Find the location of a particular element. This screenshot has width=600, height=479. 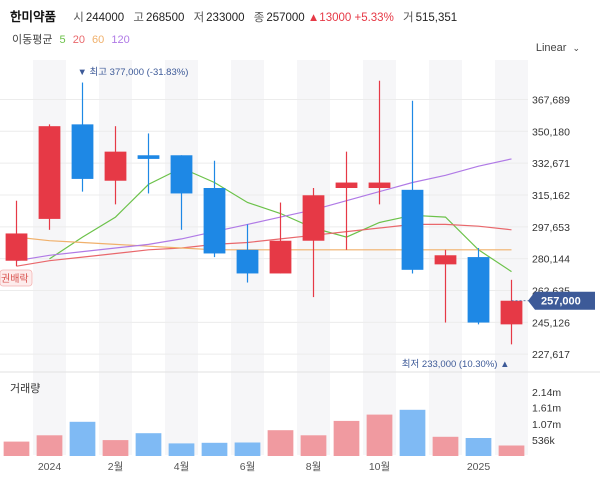

ex-rights-label: 권배락 is located at coordinates (15, 279).